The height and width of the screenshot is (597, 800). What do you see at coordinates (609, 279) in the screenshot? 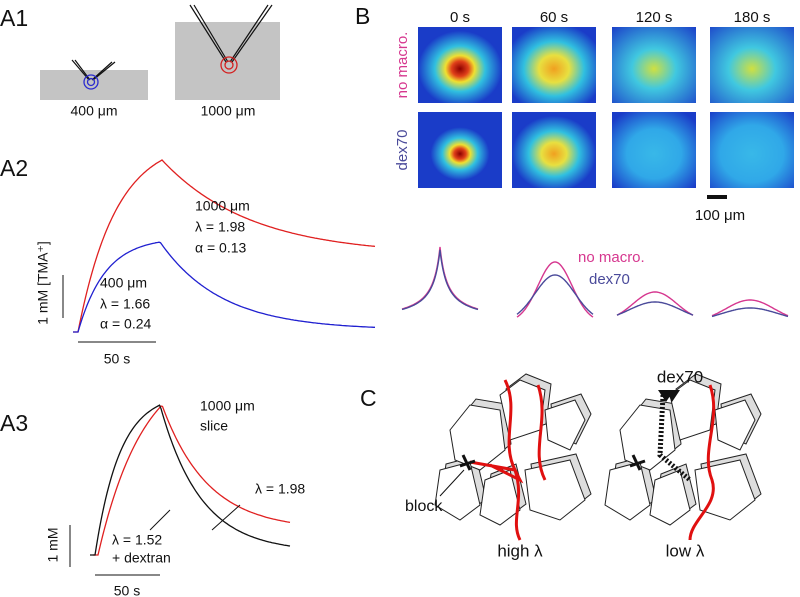
I see `legend-entry: dex70` at bounding box center [609, 279].